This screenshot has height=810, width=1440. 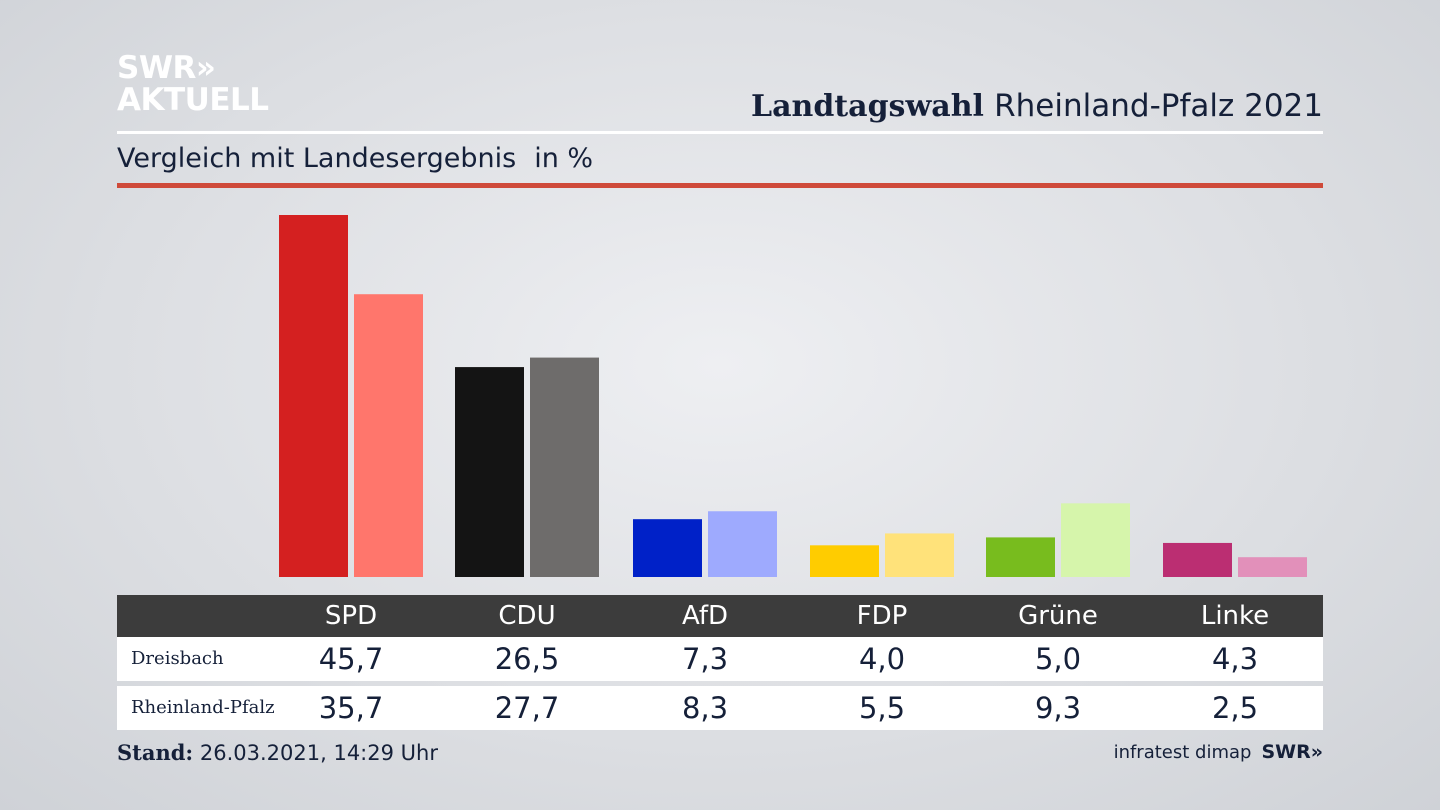 I want to click on bar-fdp-rheinland-pfalz, so click(x=919, y=555).